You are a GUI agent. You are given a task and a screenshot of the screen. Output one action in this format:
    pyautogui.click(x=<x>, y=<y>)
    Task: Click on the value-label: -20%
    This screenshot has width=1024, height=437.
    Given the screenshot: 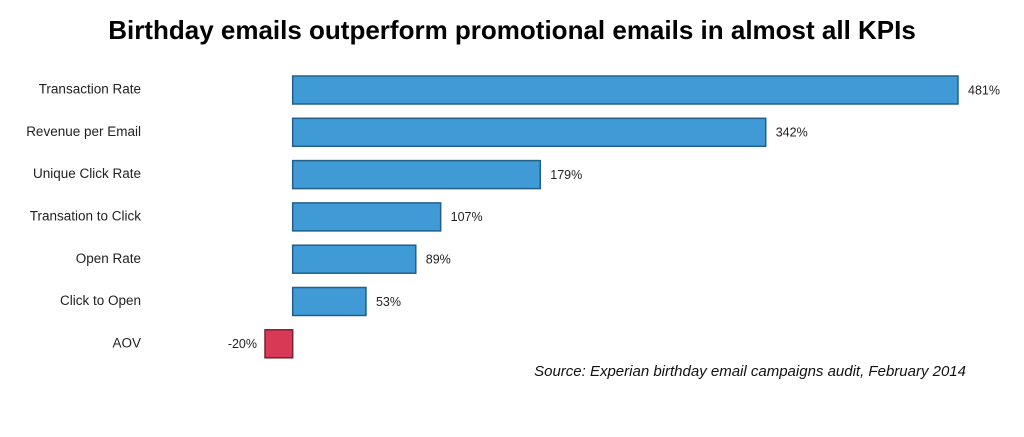 What is the action you would take?
    pyautogui.click(x=242, y=344)
    